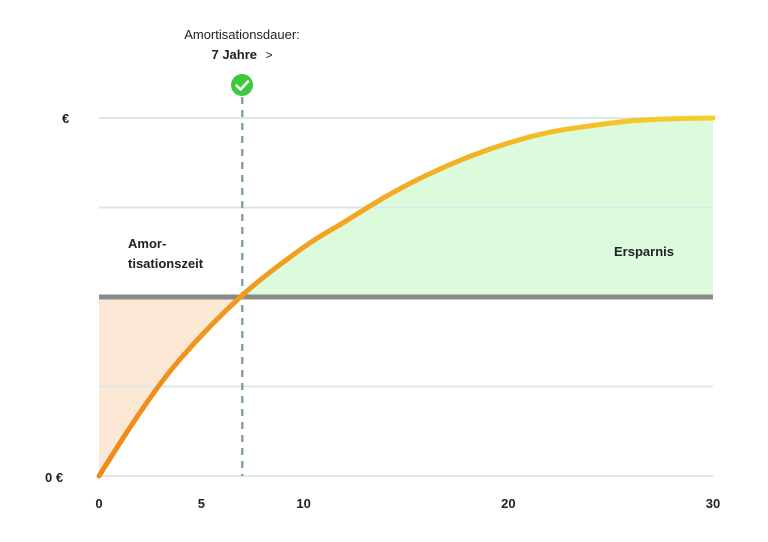  What do you see at coordinates (166, 263) in the screenshot?
I see `amortization-label-line2: tisationszeit` at bounding box center [166, 263].